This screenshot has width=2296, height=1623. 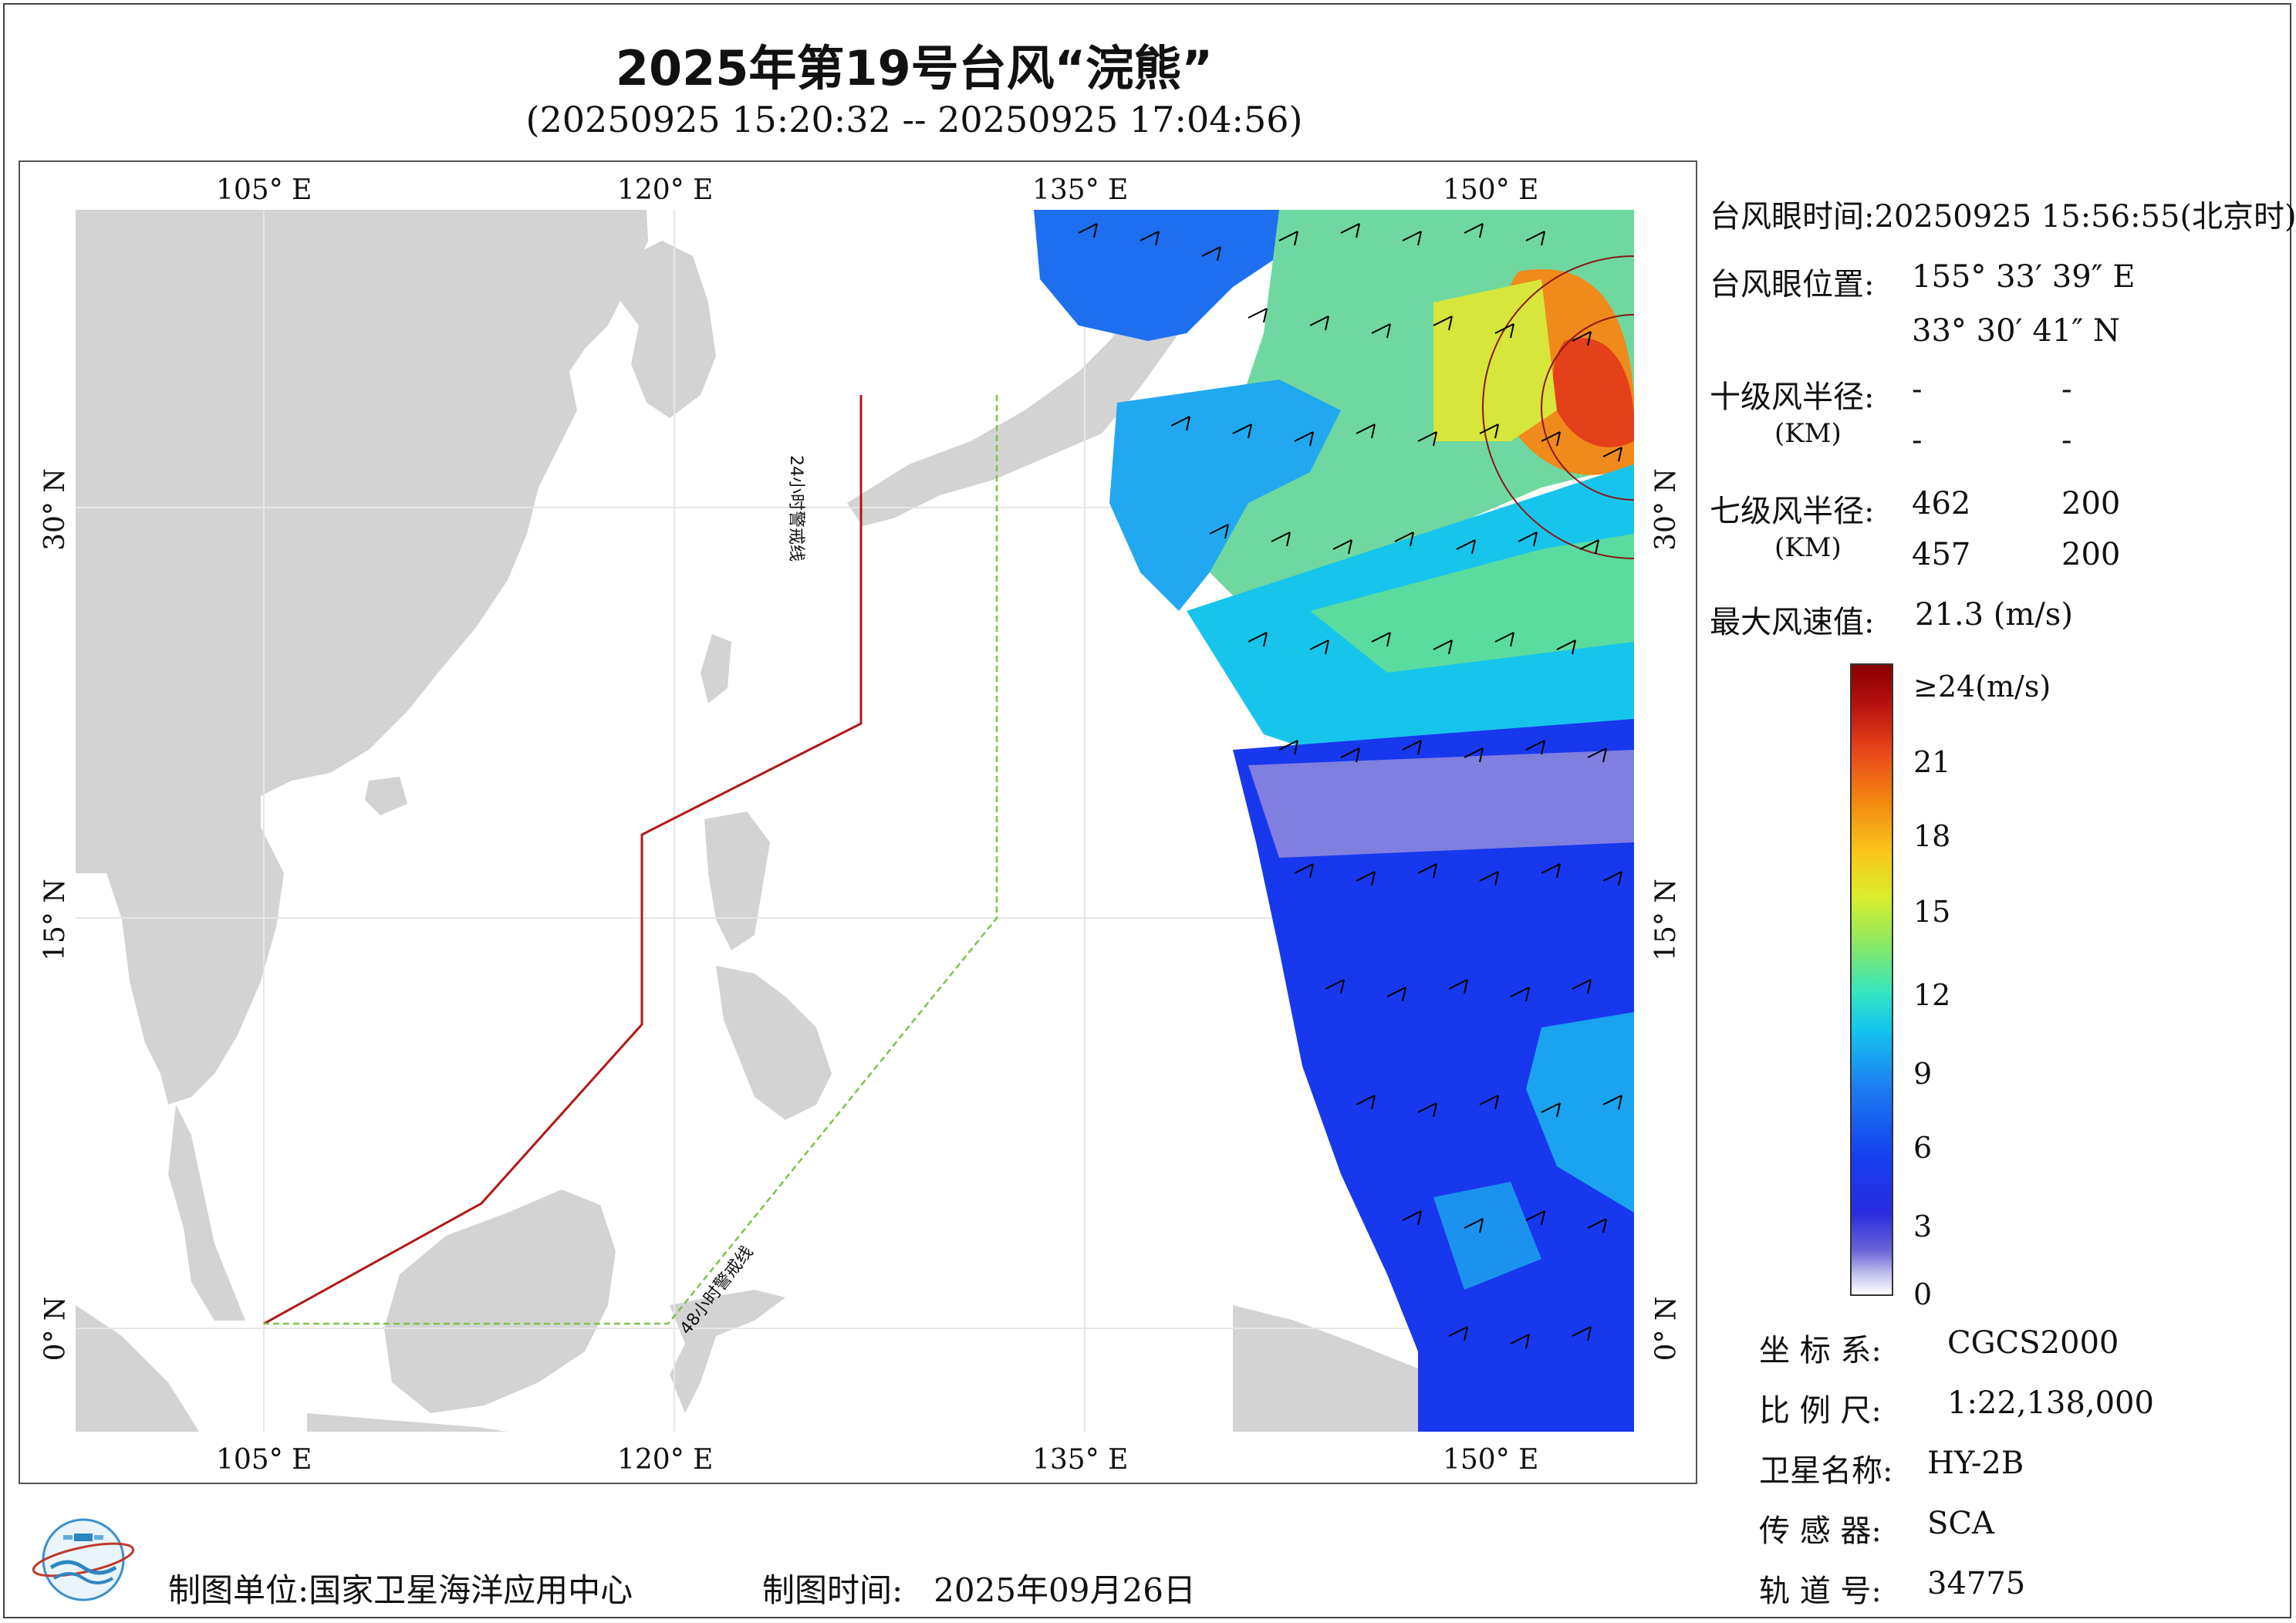 What do you see at coordinates (1080, 1460) in the screenshot?
I see `lon-label-bottom-135: 135° E` at bounding box center [1080, 1460].